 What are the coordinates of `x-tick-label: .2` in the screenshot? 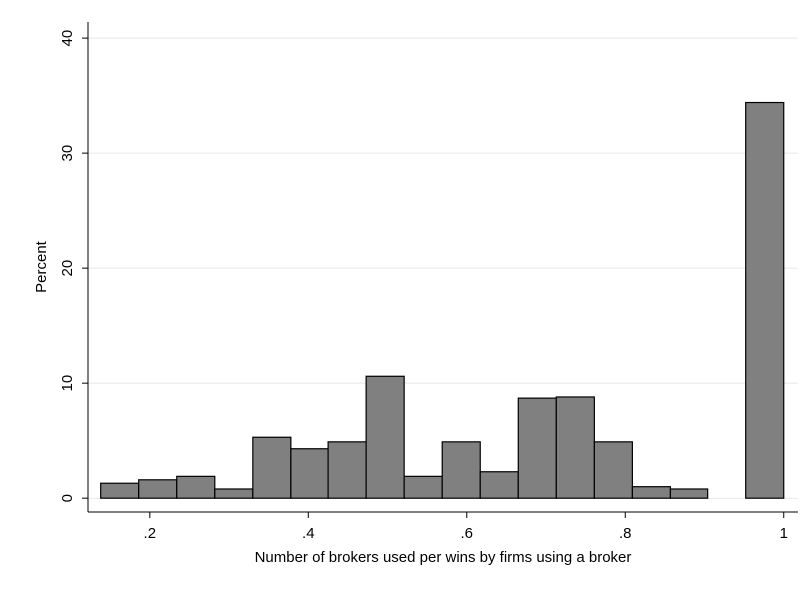 It's located at (150, 533).